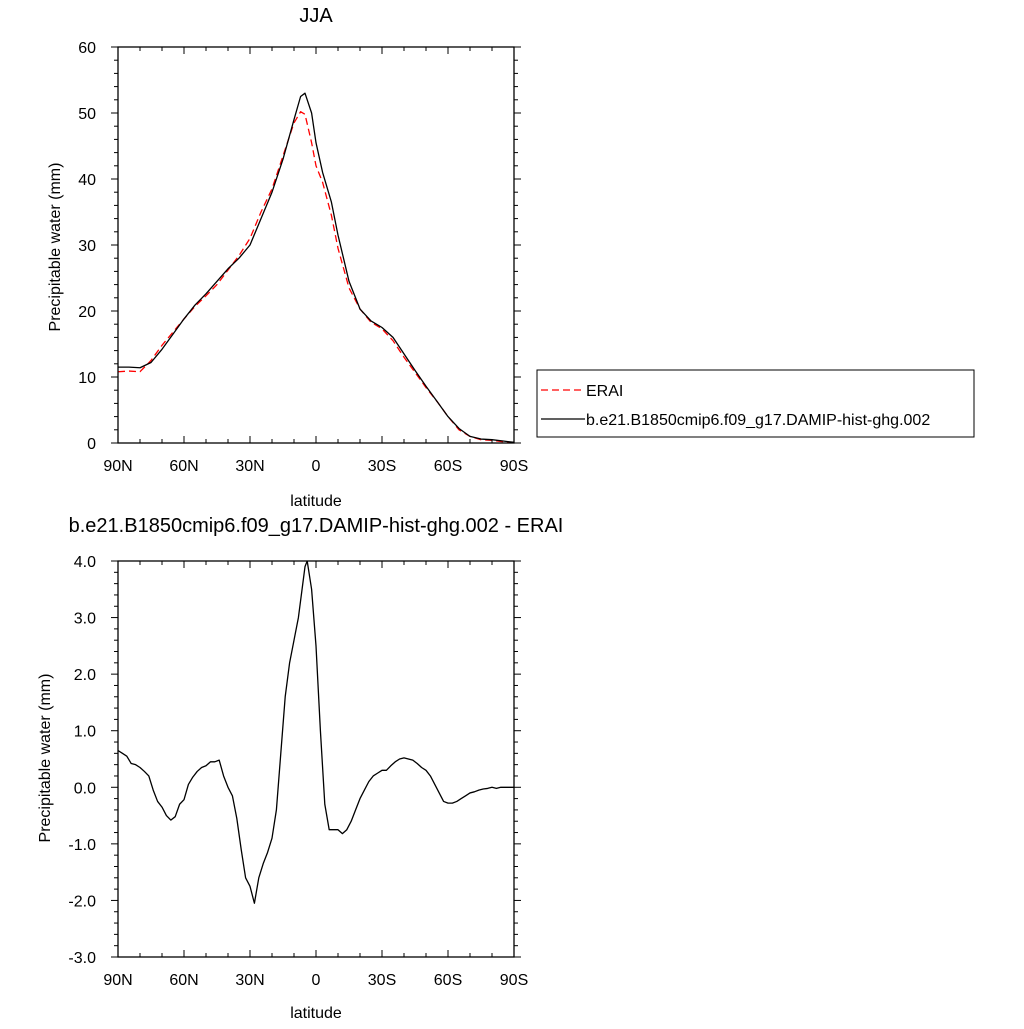 Image resolution: width=1024 pixels, height=1029 pixels. Describe the element at coordinates (55, 247) in the screenshot. I see `top-chart-ylabel: Precipitable water (mm)` at that location.